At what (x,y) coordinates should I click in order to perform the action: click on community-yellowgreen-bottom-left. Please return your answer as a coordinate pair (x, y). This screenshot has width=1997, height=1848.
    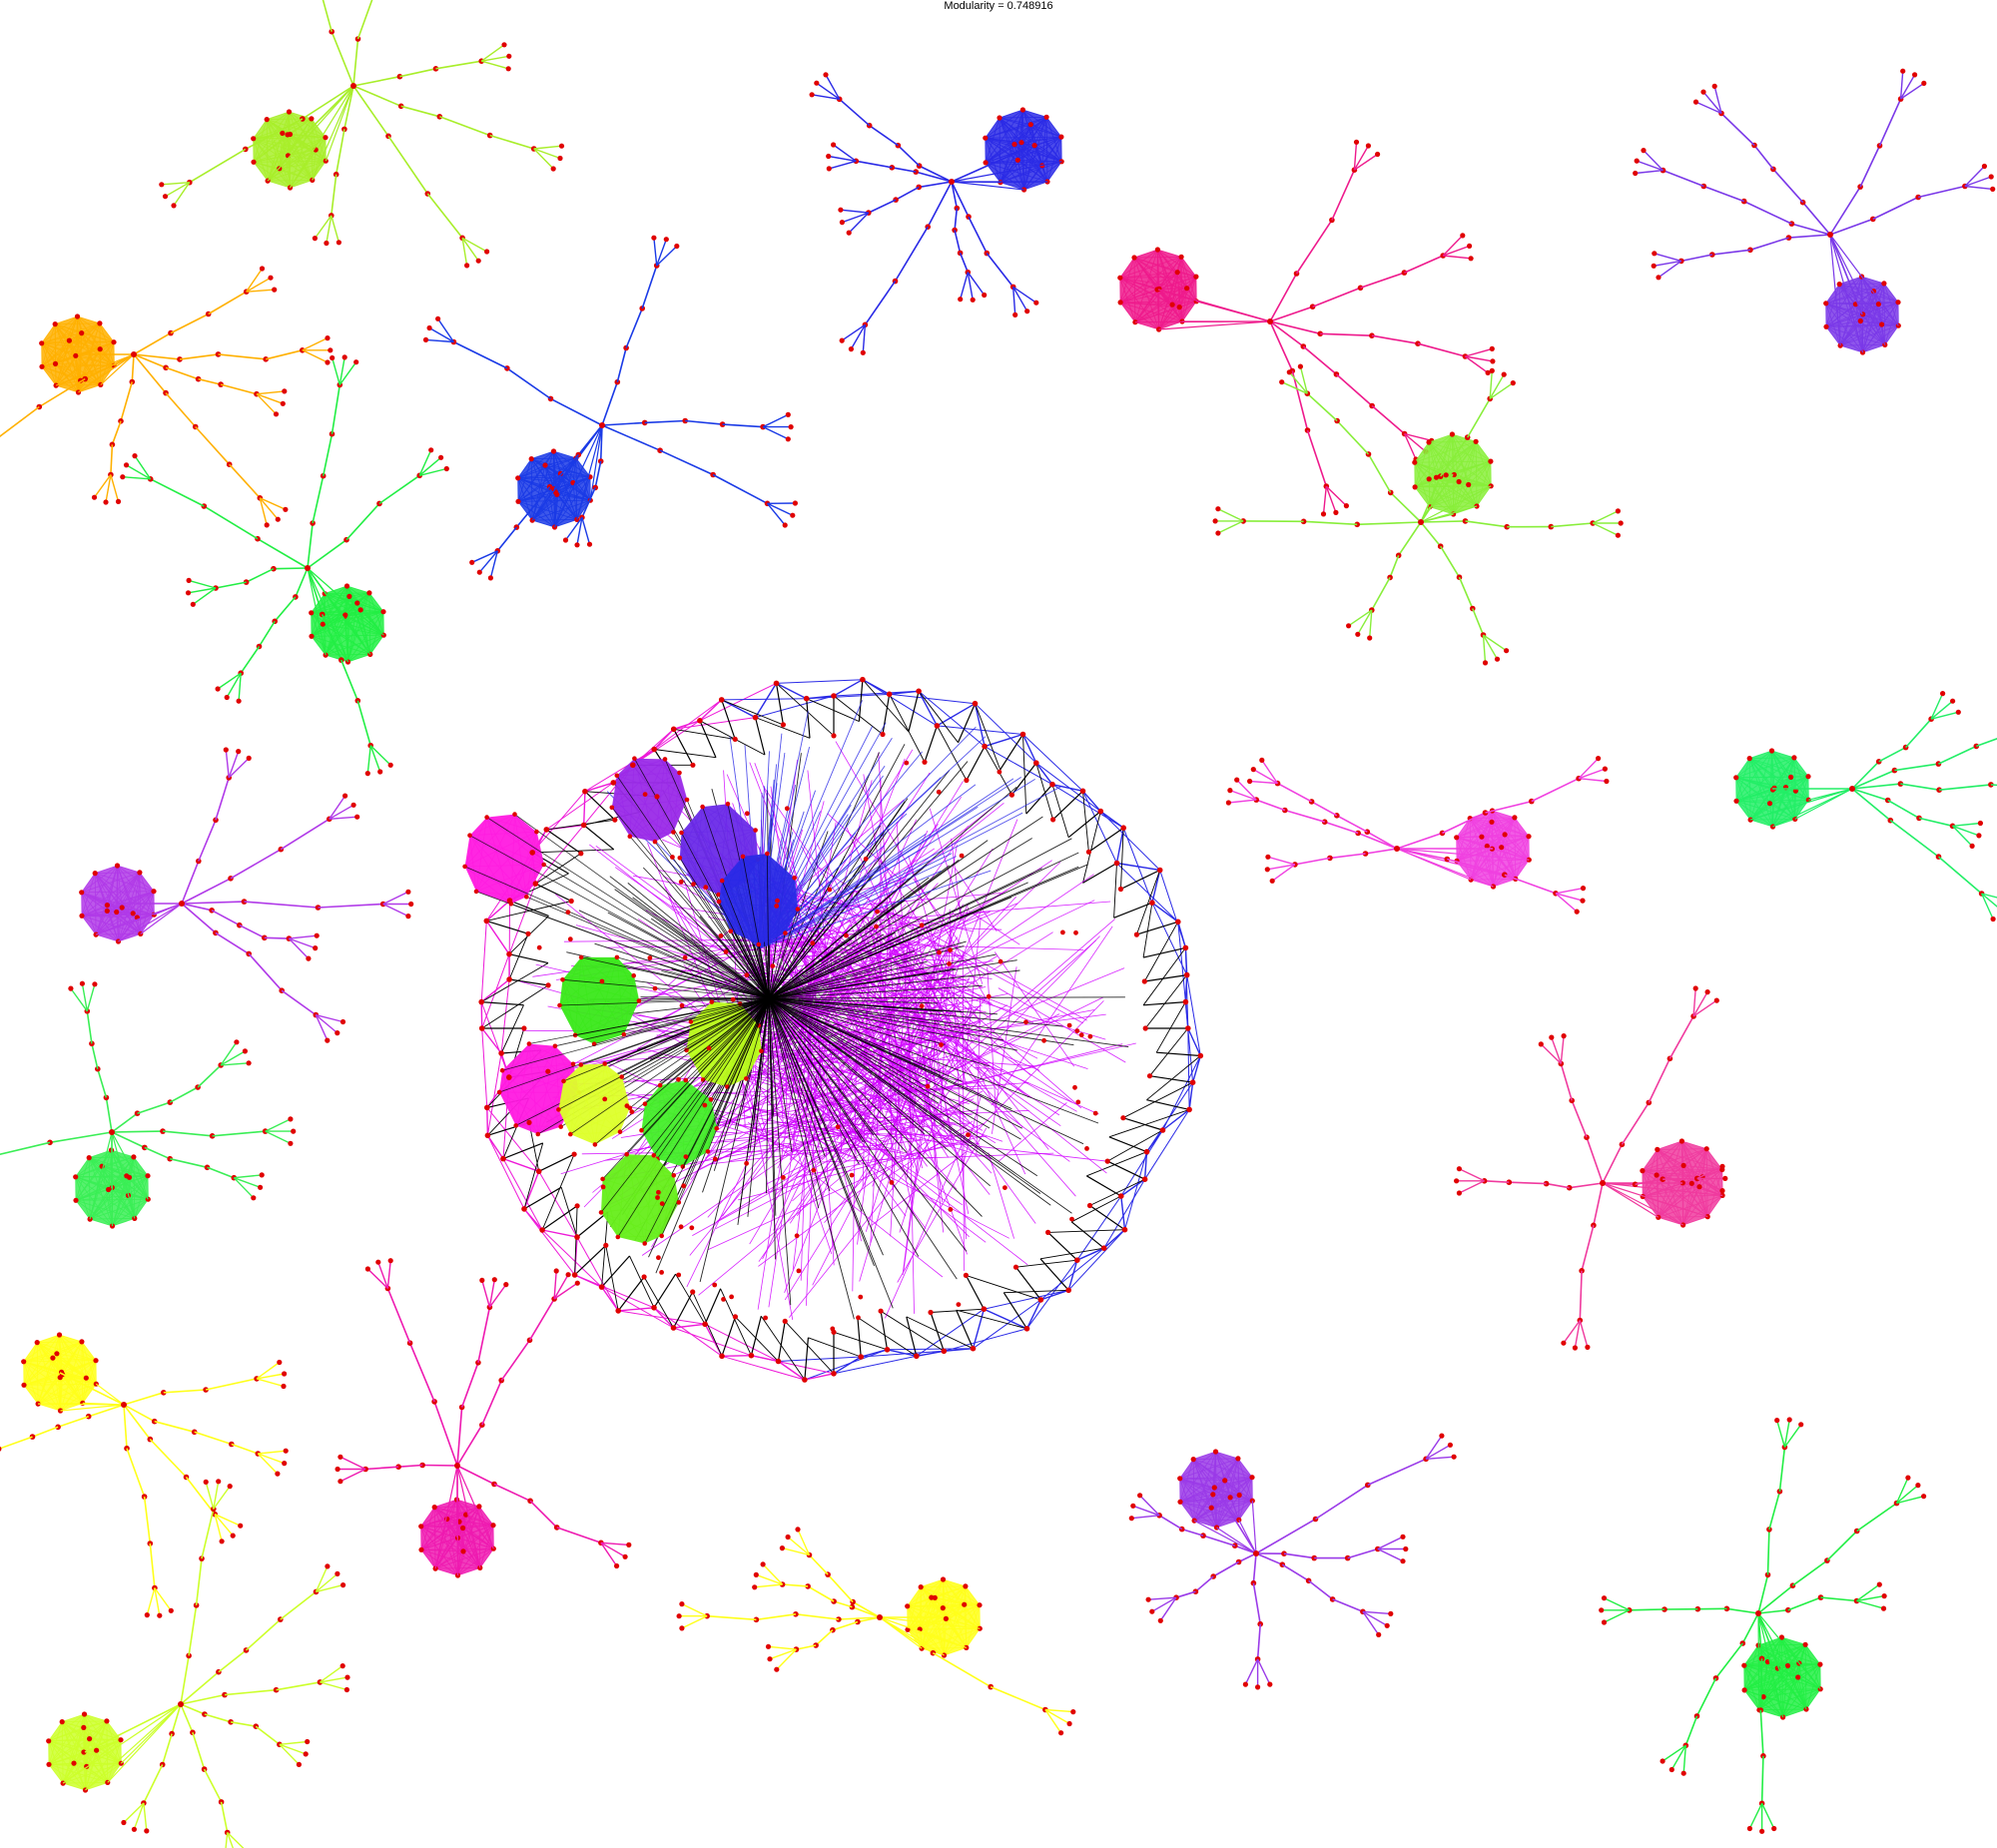
    Looking at the image, I should click on (198, 1663).